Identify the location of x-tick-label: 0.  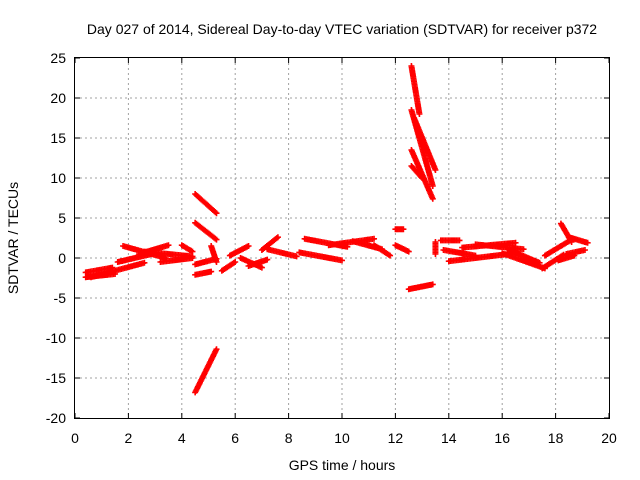
(75, 438).